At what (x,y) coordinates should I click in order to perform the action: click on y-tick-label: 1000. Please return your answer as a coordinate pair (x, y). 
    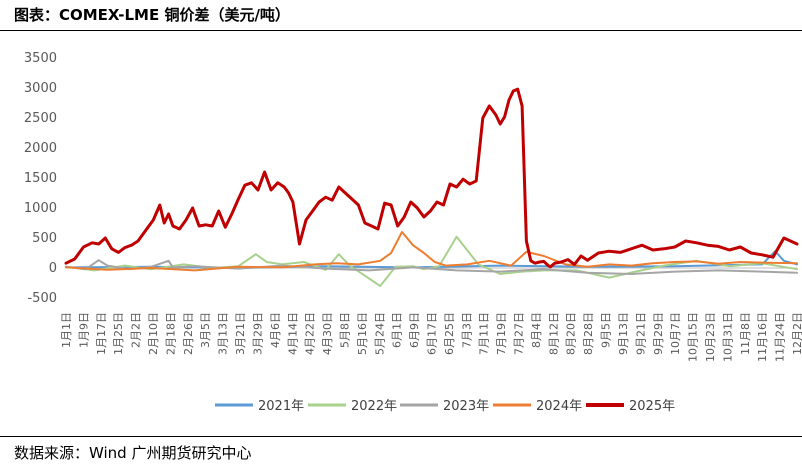
    Looking at the image, I should click on (40, 208).